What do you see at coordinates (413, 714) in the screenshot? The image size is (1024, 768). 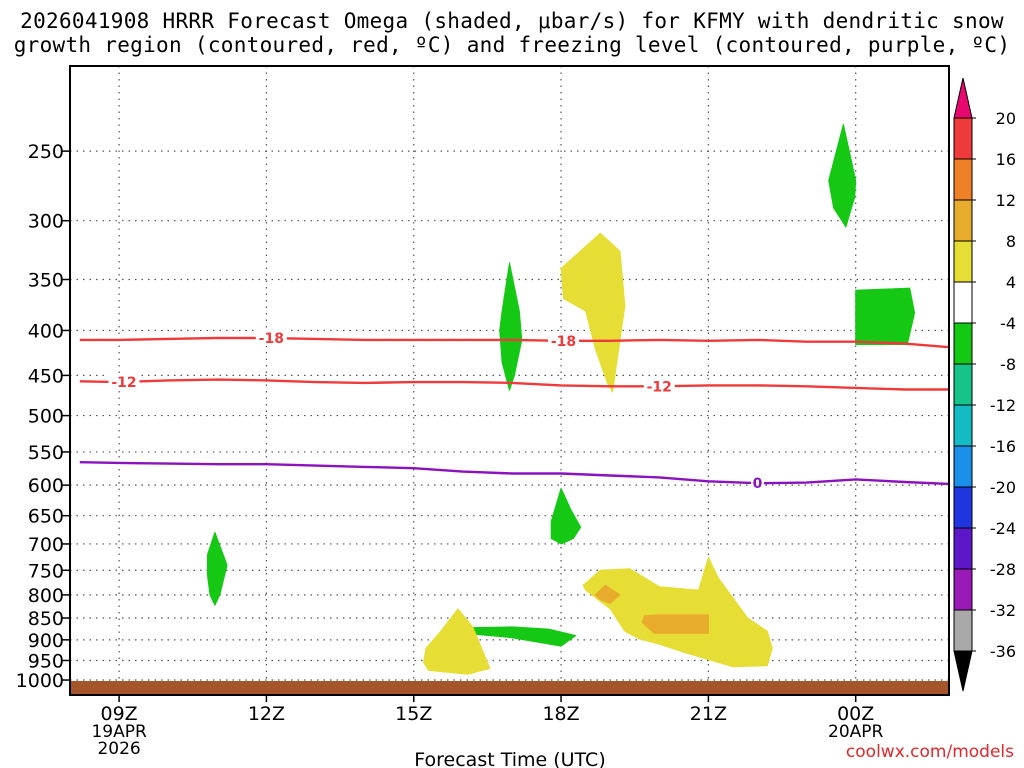 I see `x-tick-label: 15Z` at bounding box center [413, 714].